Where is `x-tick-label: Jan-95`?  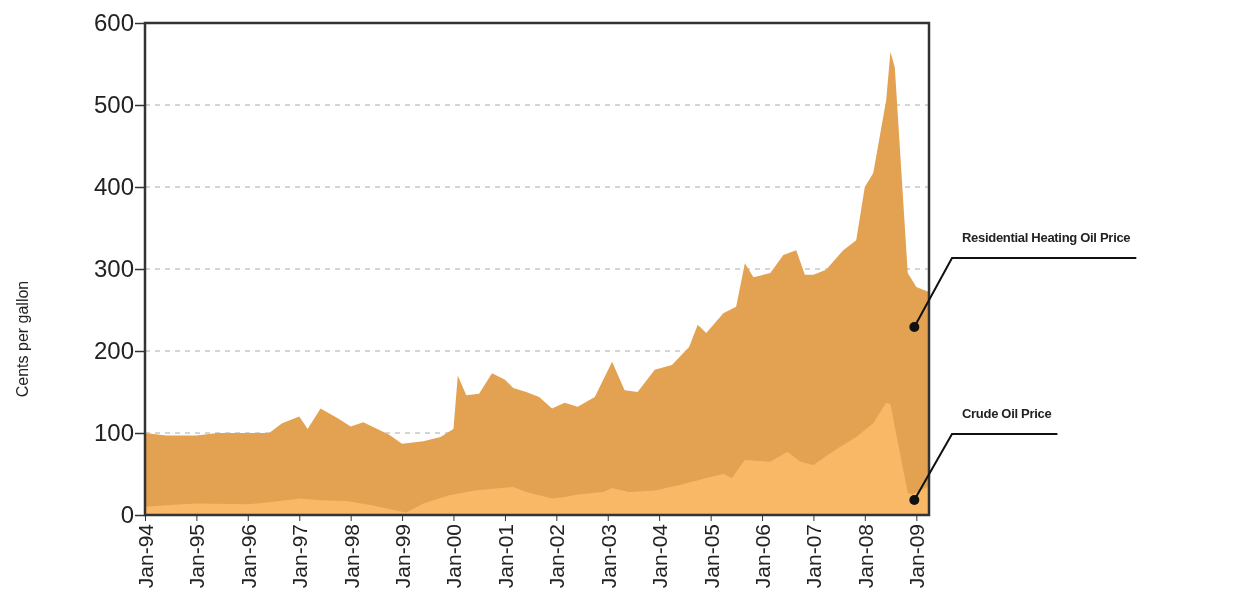
x-tick-label: Jan-95 is located at coordinates (197, 556).